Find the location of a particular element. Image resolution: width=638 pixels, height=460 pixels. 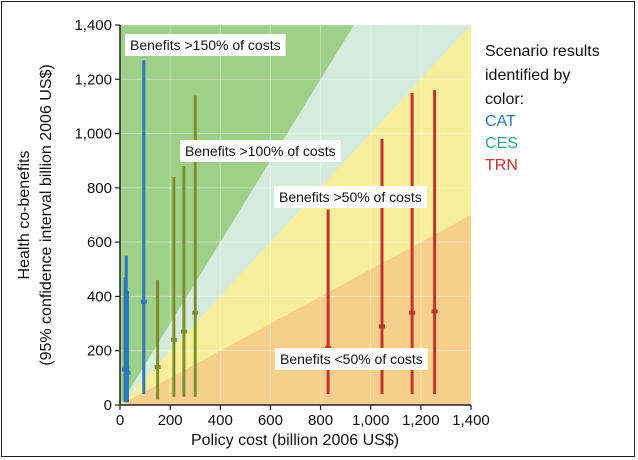

region-label-lt50-box is located at coordinates (351, 359).